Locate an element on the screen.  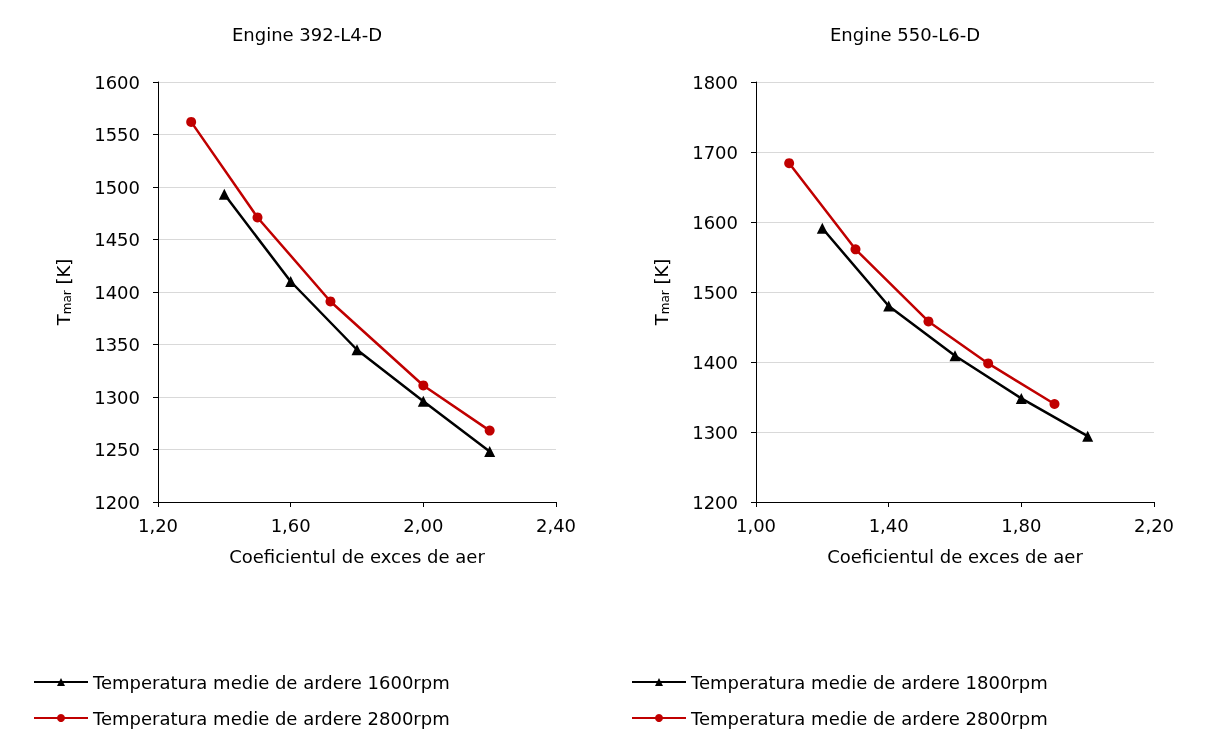
chart-title: Engine 550-L6-D is located at coordinates (905, 34).